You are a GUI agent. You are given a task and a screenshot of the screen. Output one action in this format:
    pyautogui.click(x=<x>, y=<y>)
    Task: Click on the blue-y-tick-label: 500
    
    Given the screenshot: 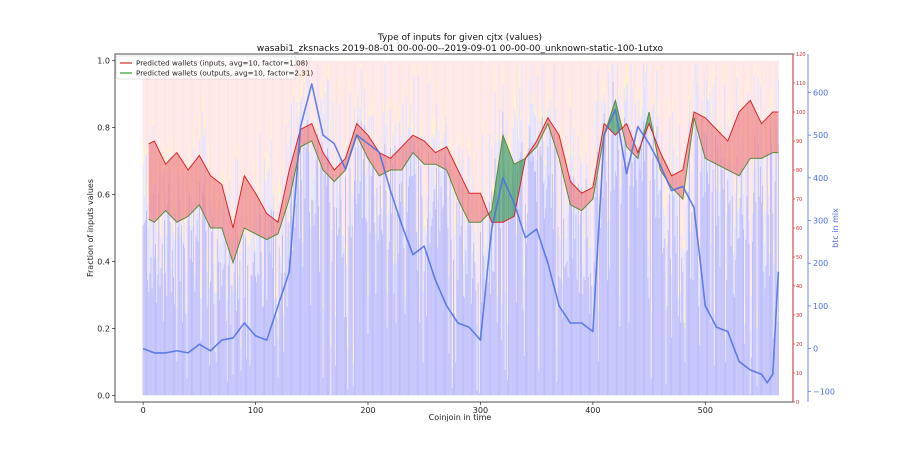 What is the action you would take?
    pyautogui.click(x=820, y=135)
    